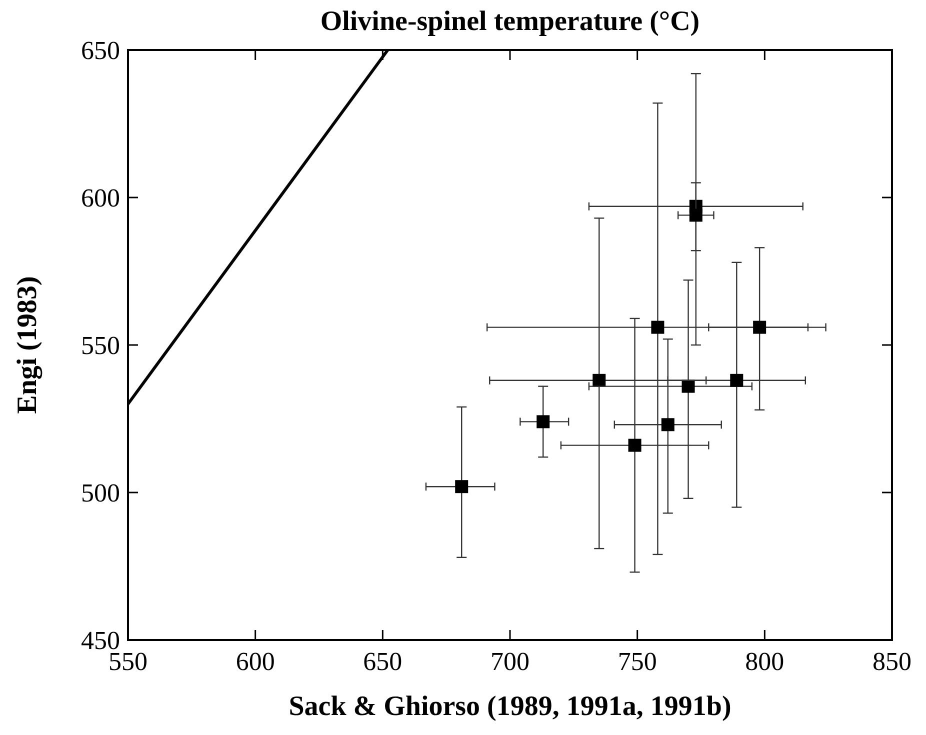  I want to click on x-axis-title: Sack & Ghiorso (1989, 1991a, 1991b), so click(510, 706).